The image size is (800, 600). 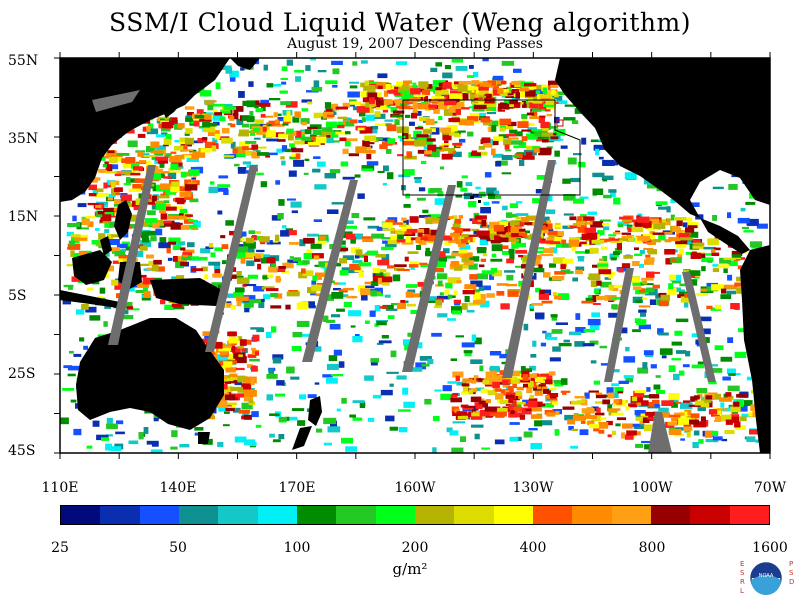 I want to click on region-box, so click(x=491, y=147).